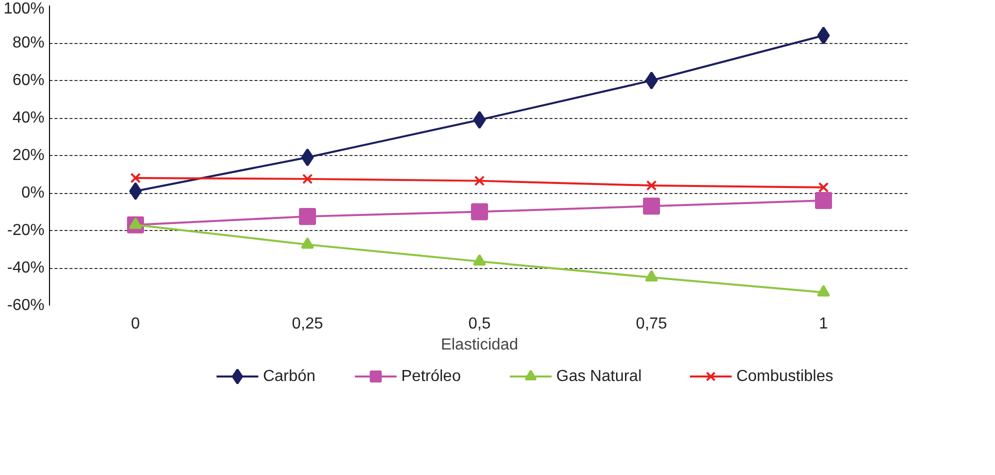 The width and height of the screenshot is (995, 475). I want to click on y-tick-label: 40%, so click(28, 118).